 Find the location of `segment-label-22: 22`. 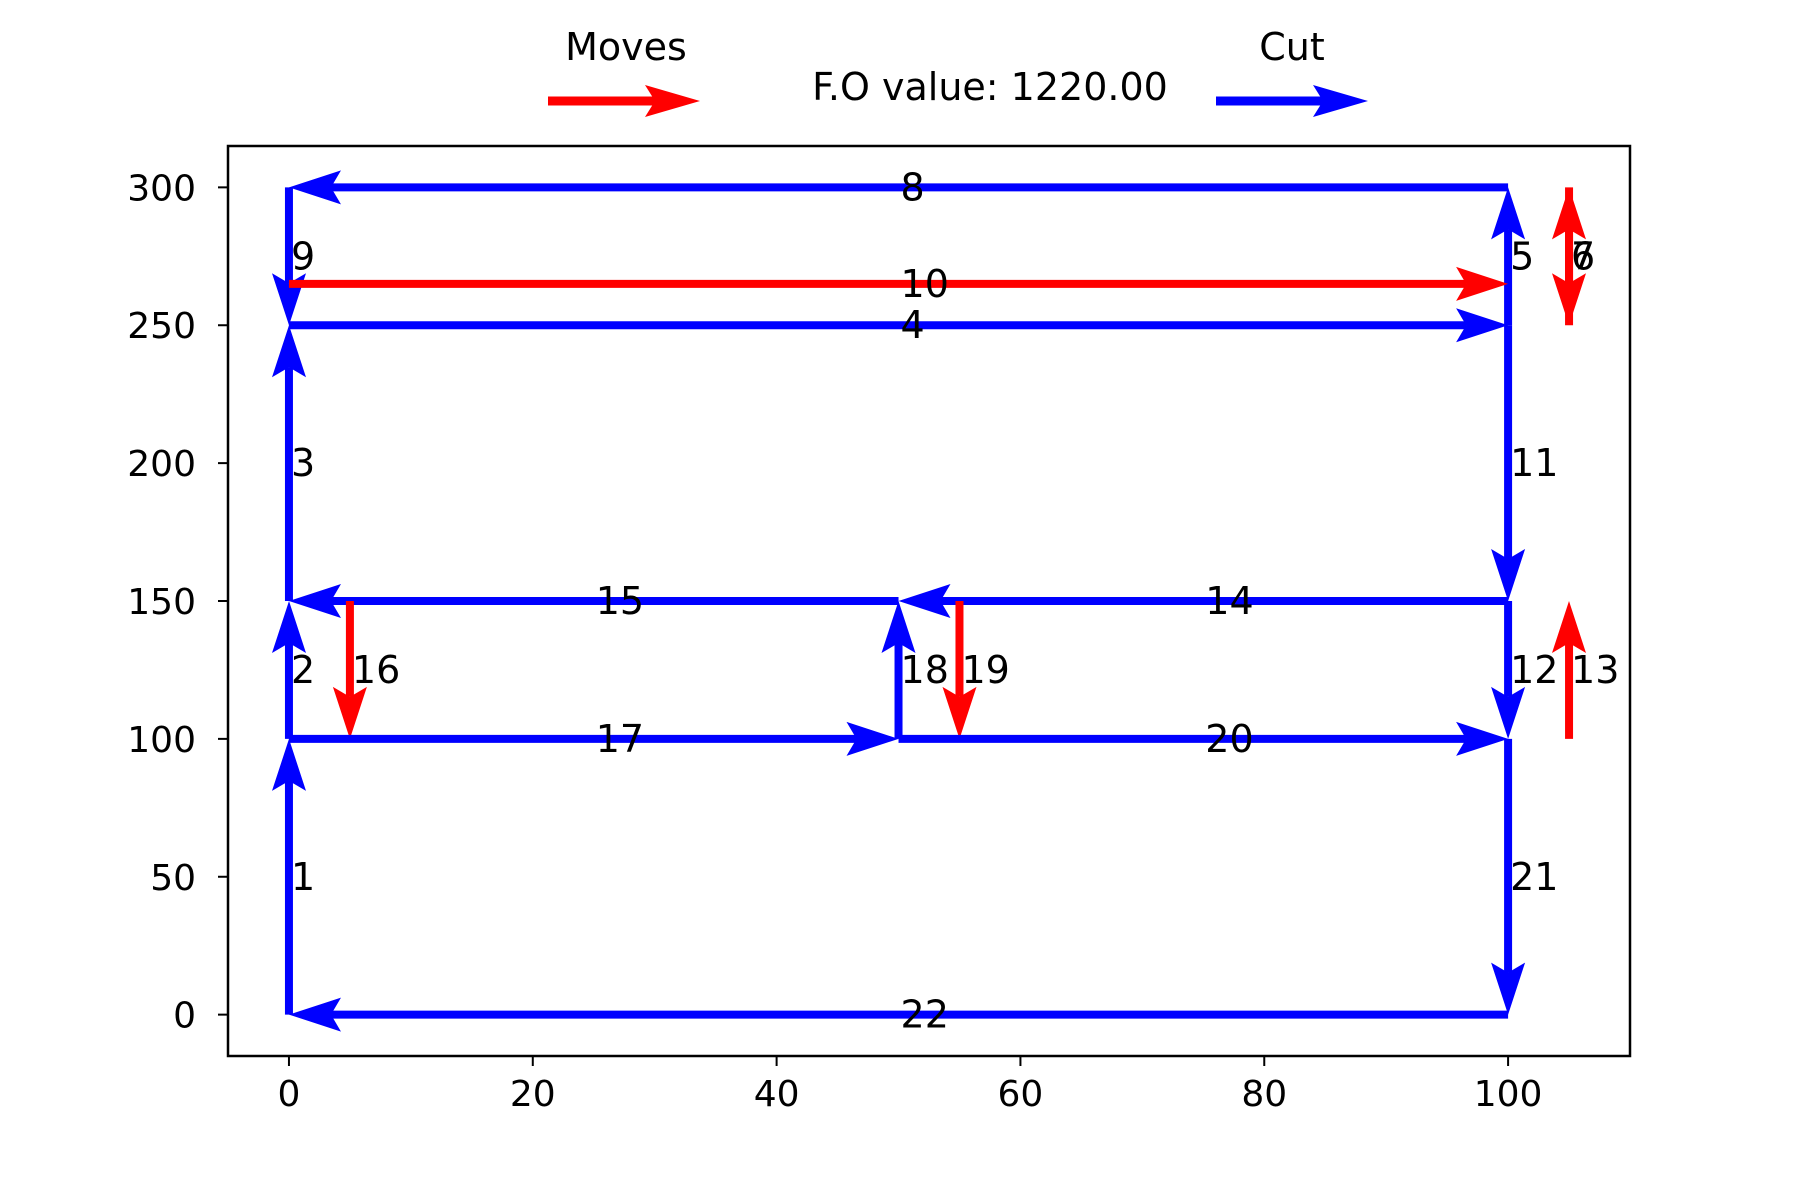

segment-label-22: 22 is located at coordinates (925, 1015).